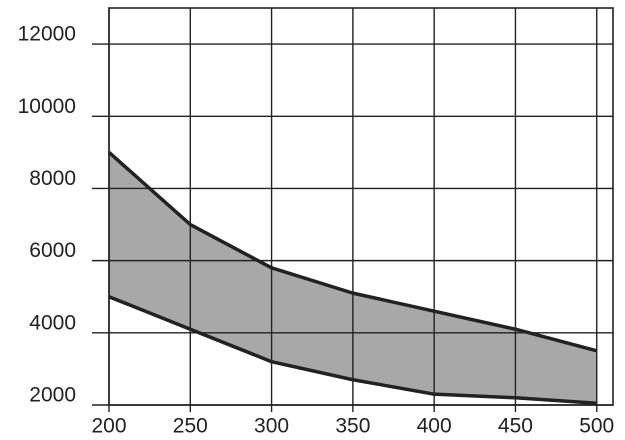 This screenshot has height=440, width=625. I want to click on y-tick-label: 2000, so click(52, 395).